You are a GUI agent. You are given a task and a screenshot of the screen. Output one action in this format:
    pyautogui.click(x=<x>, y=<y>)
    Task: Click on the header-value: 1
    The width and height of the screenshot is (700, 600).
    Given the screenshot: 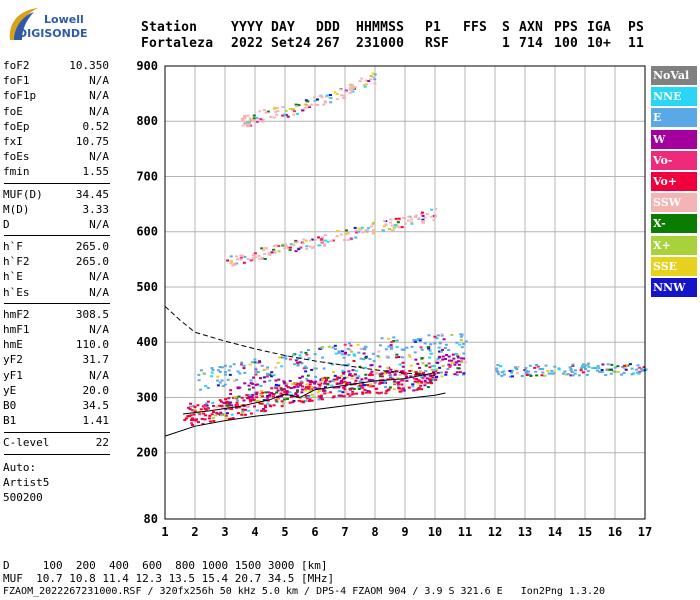 What is the action you would take?
    pyautogui.click(x=506, y=43)
    